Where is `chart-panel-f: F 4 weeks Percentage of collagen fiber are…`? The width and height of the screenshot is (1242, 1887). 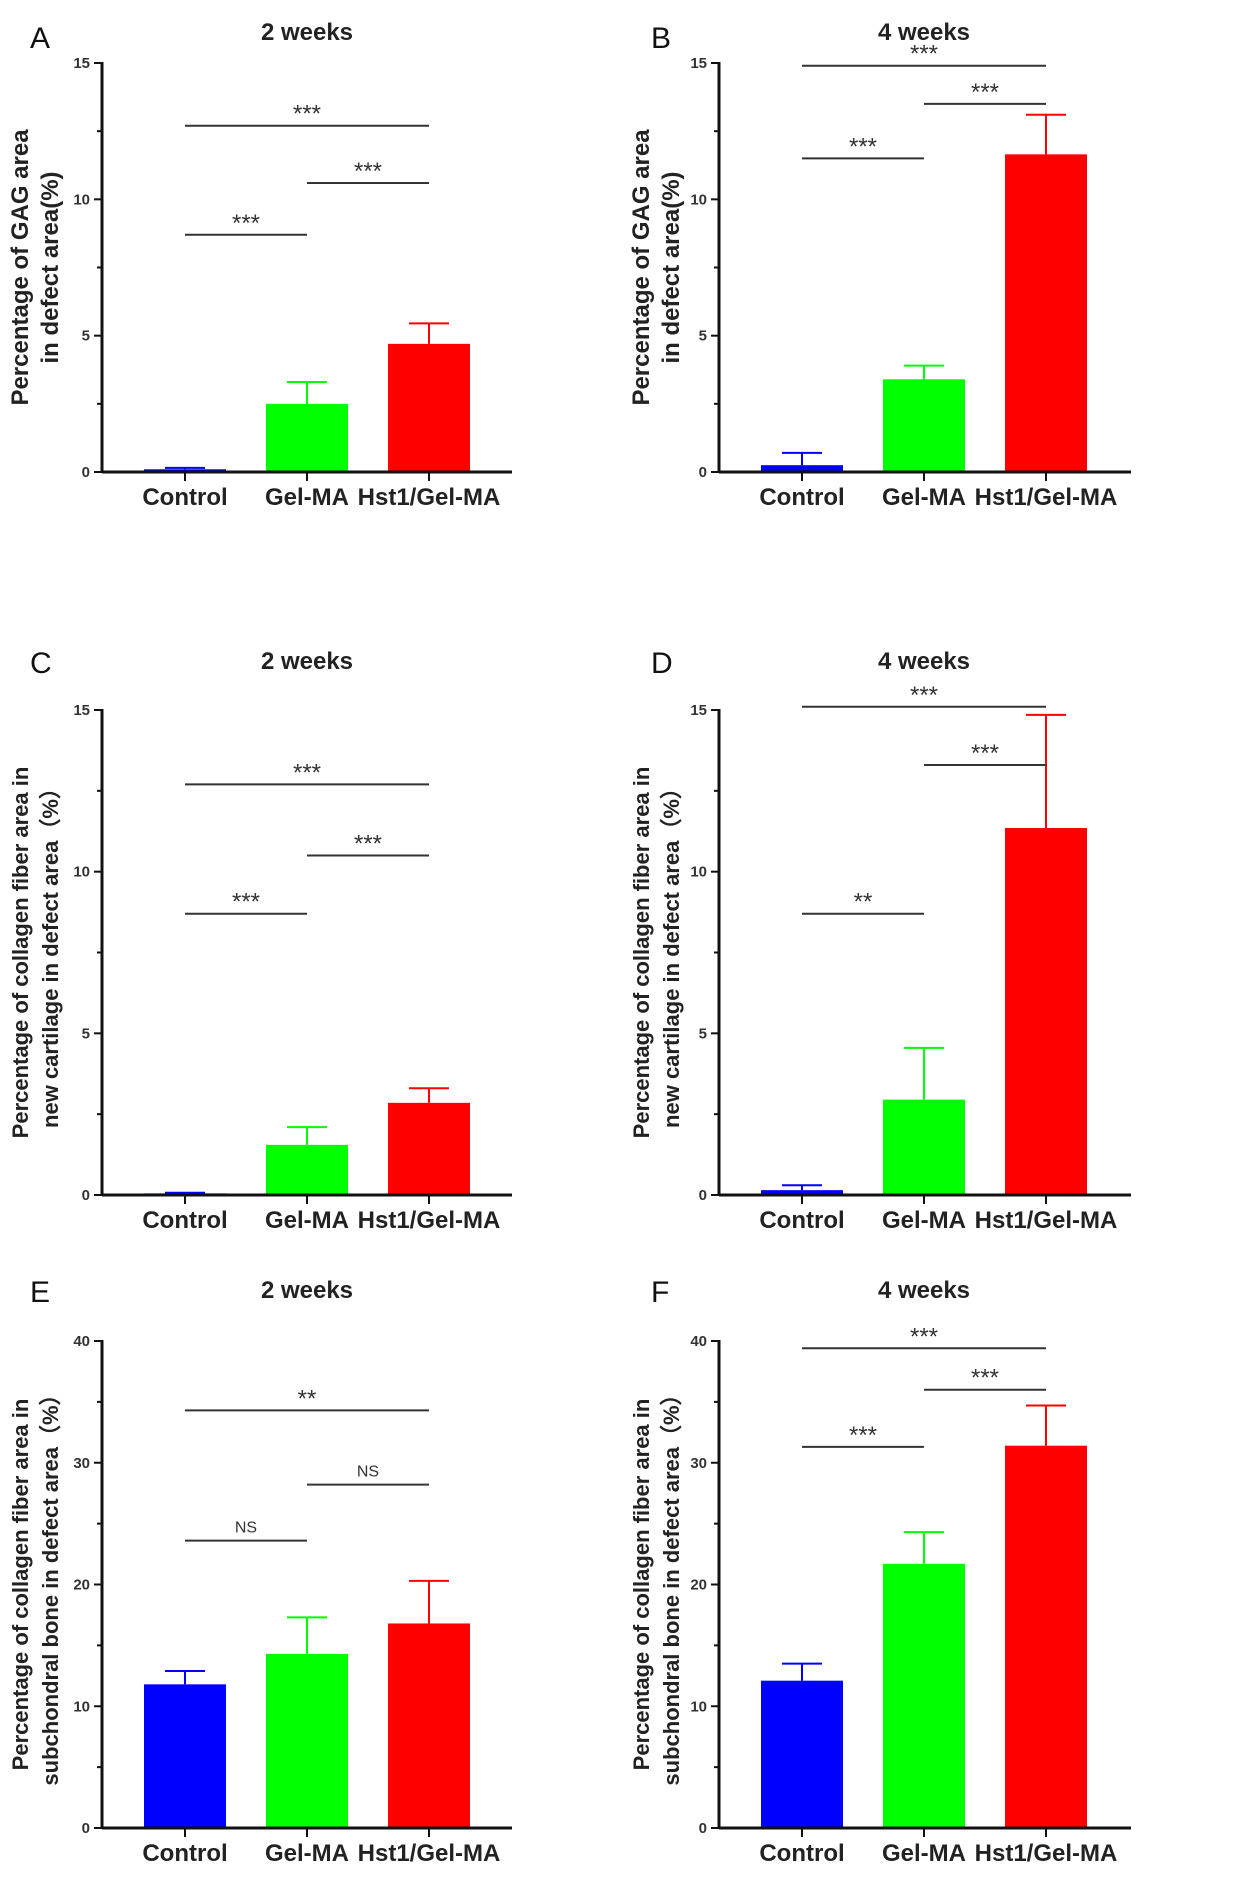 chart-panel-f: F 4 weeks Percentage of collagen fiber are… is located at coordinates (880, 1571).